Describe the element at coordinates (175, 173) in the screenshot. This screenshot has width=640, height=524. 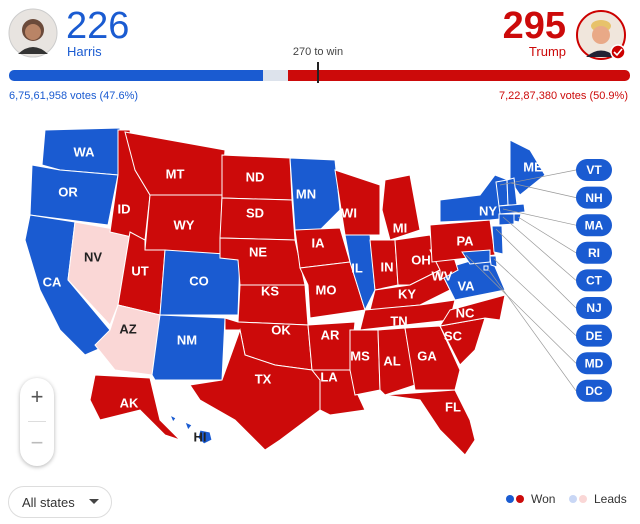
I see `state-label: MT` at that location.